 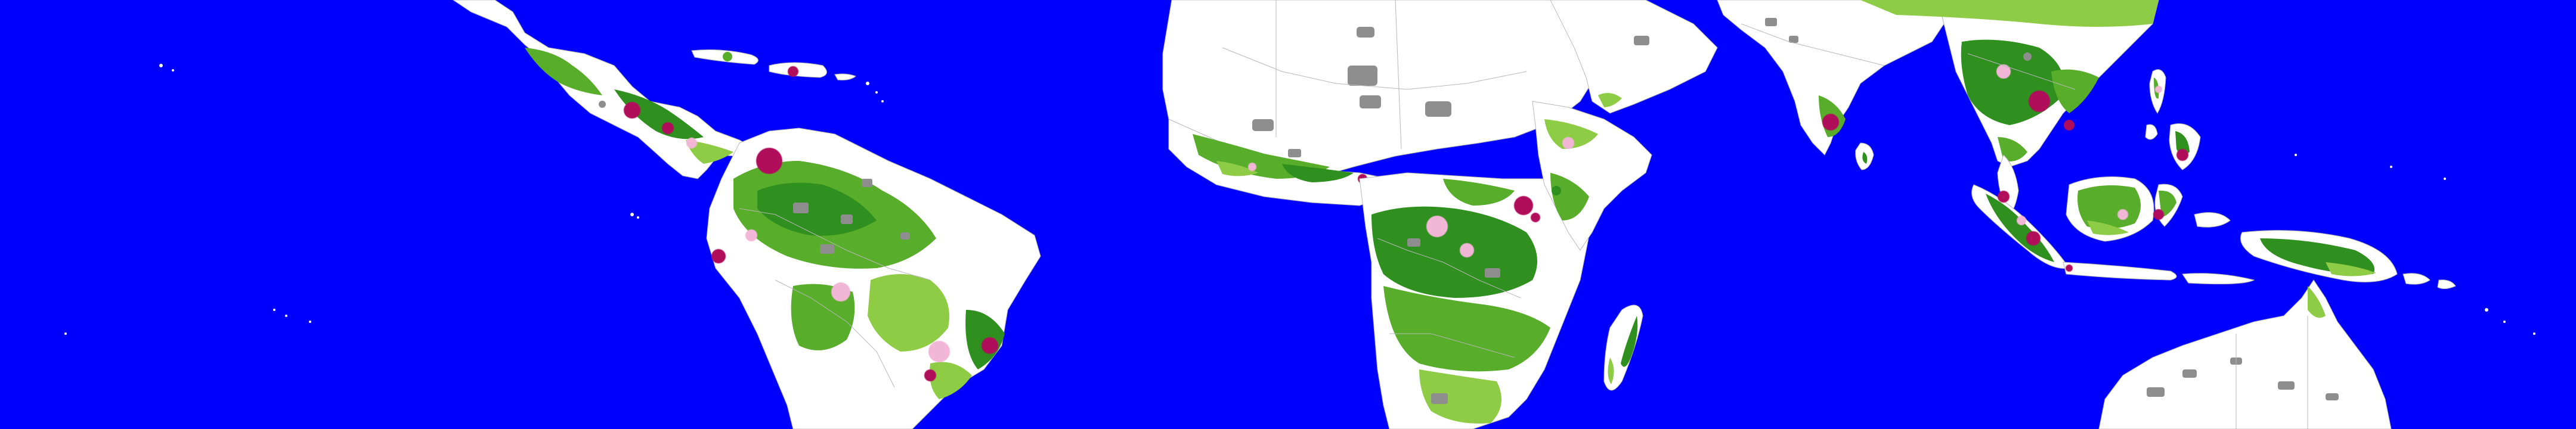 I want to click on philippines, so click(x=2173, y=119).